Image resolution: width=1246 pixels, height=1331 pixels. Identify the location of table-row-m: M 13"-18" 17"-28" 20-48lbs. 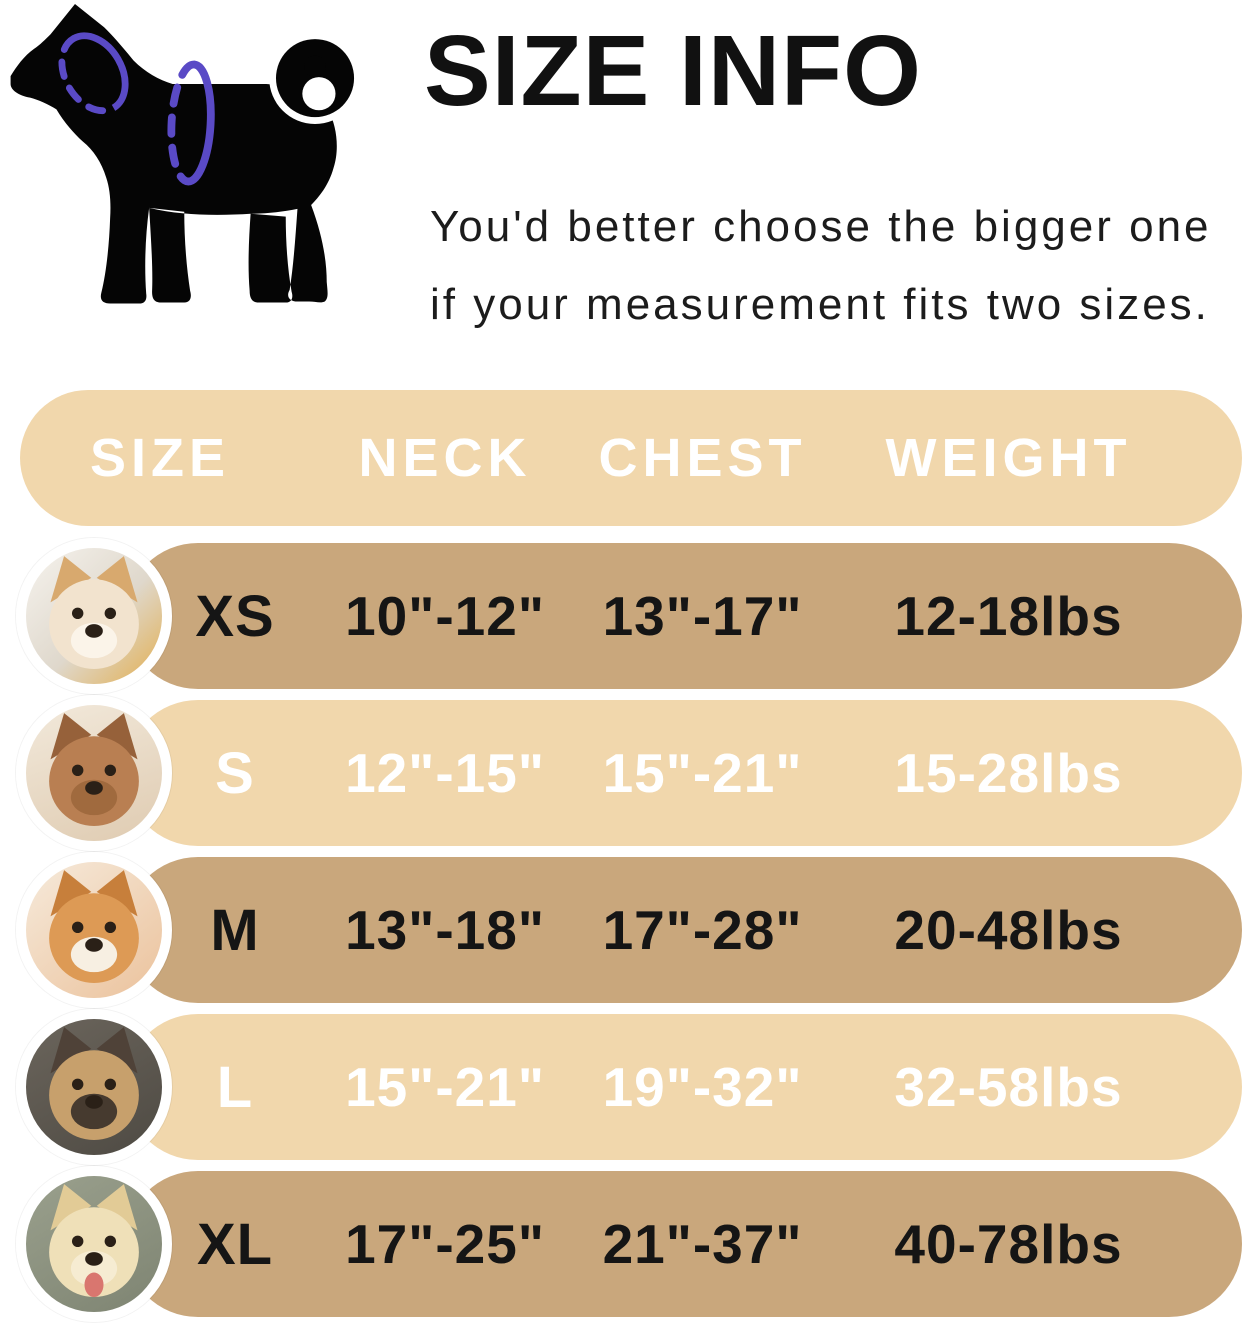
(629, 930).